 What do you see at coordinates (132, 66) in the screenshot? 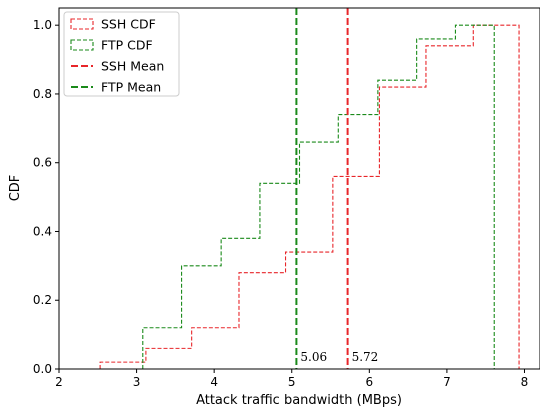
I see `legend-label-ssh-mean: SSH Mean` at bounding box center [132, 66].